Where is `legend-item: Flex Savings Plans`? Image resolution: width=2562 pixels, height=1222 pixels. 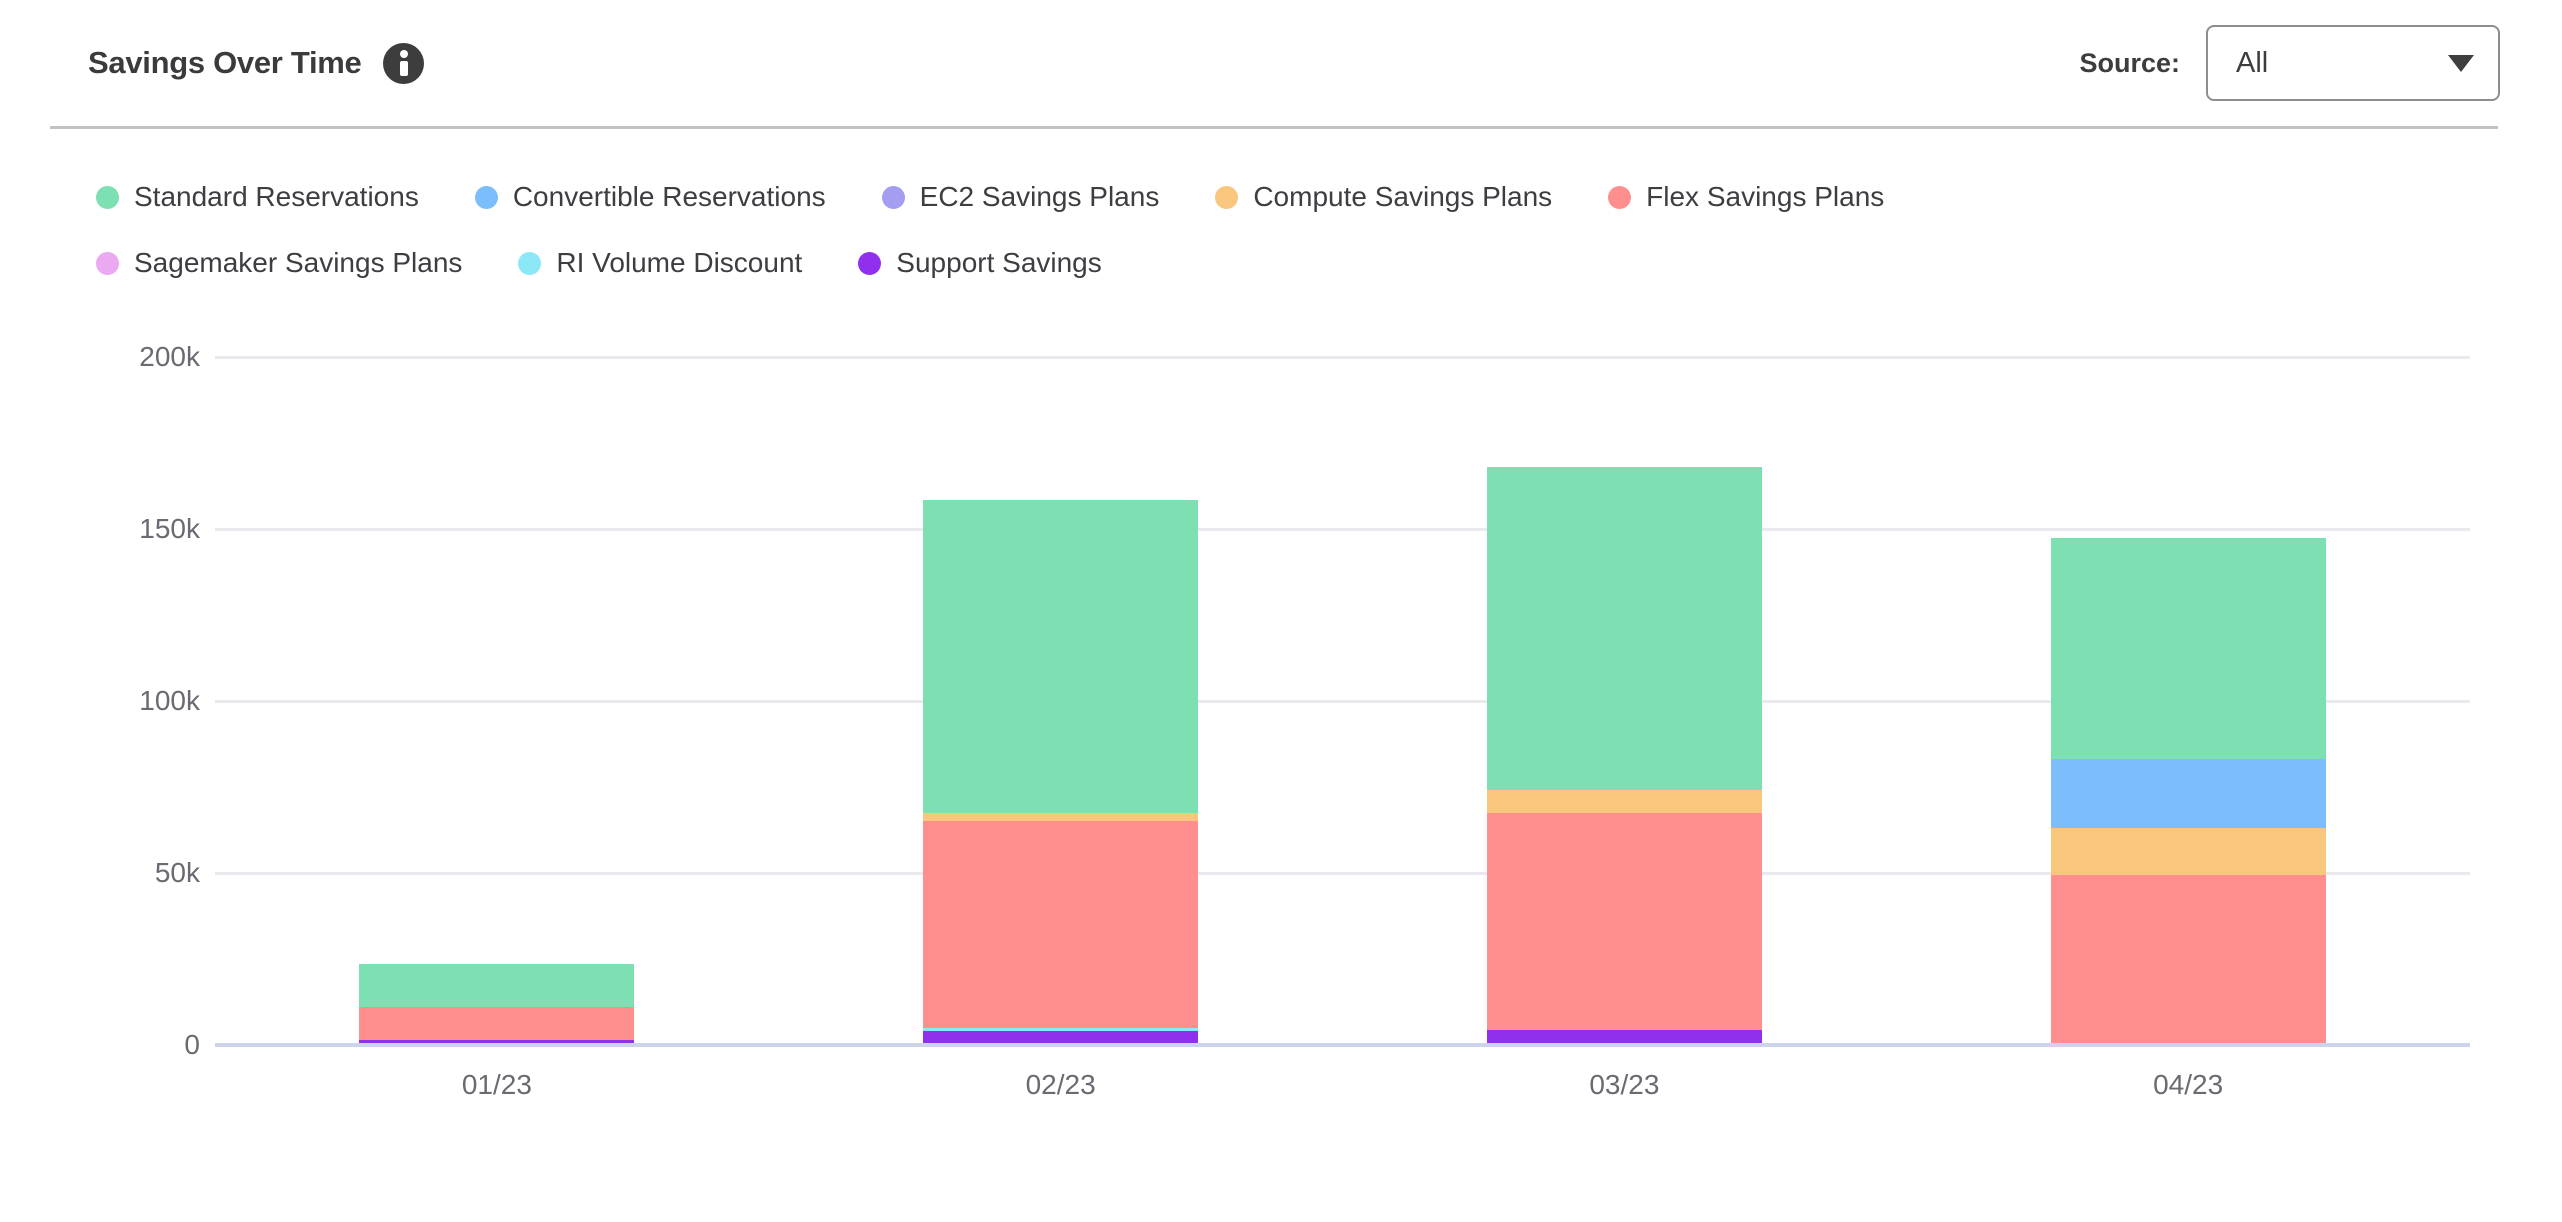 legend-item: Flex Savings Plans is located at coordinates (1746, 197).